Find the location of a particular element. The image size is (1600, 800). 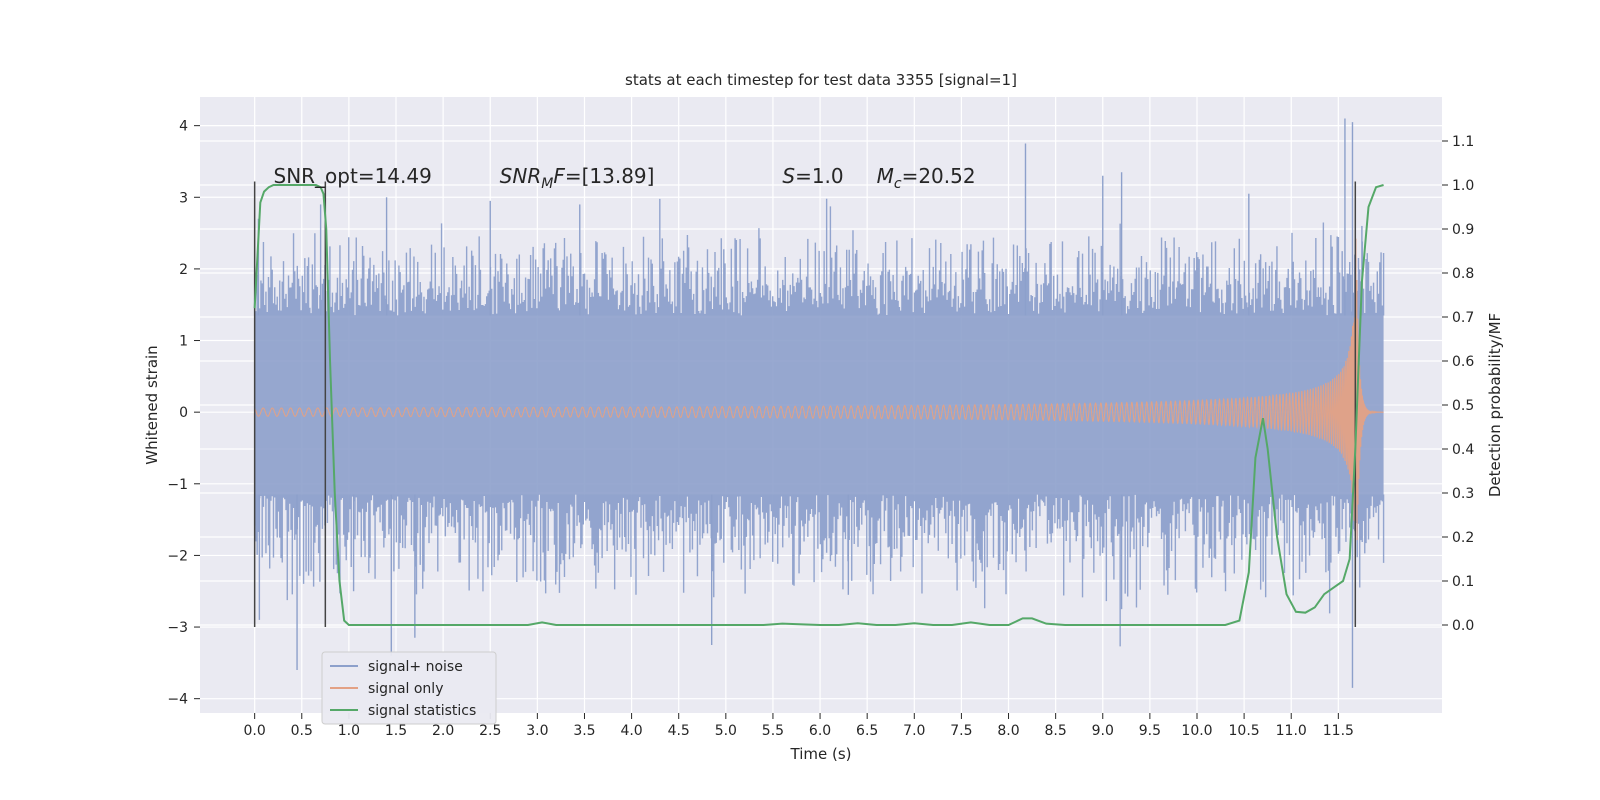

y-tick-label-left: 1 is located at coordinates (183, 342).